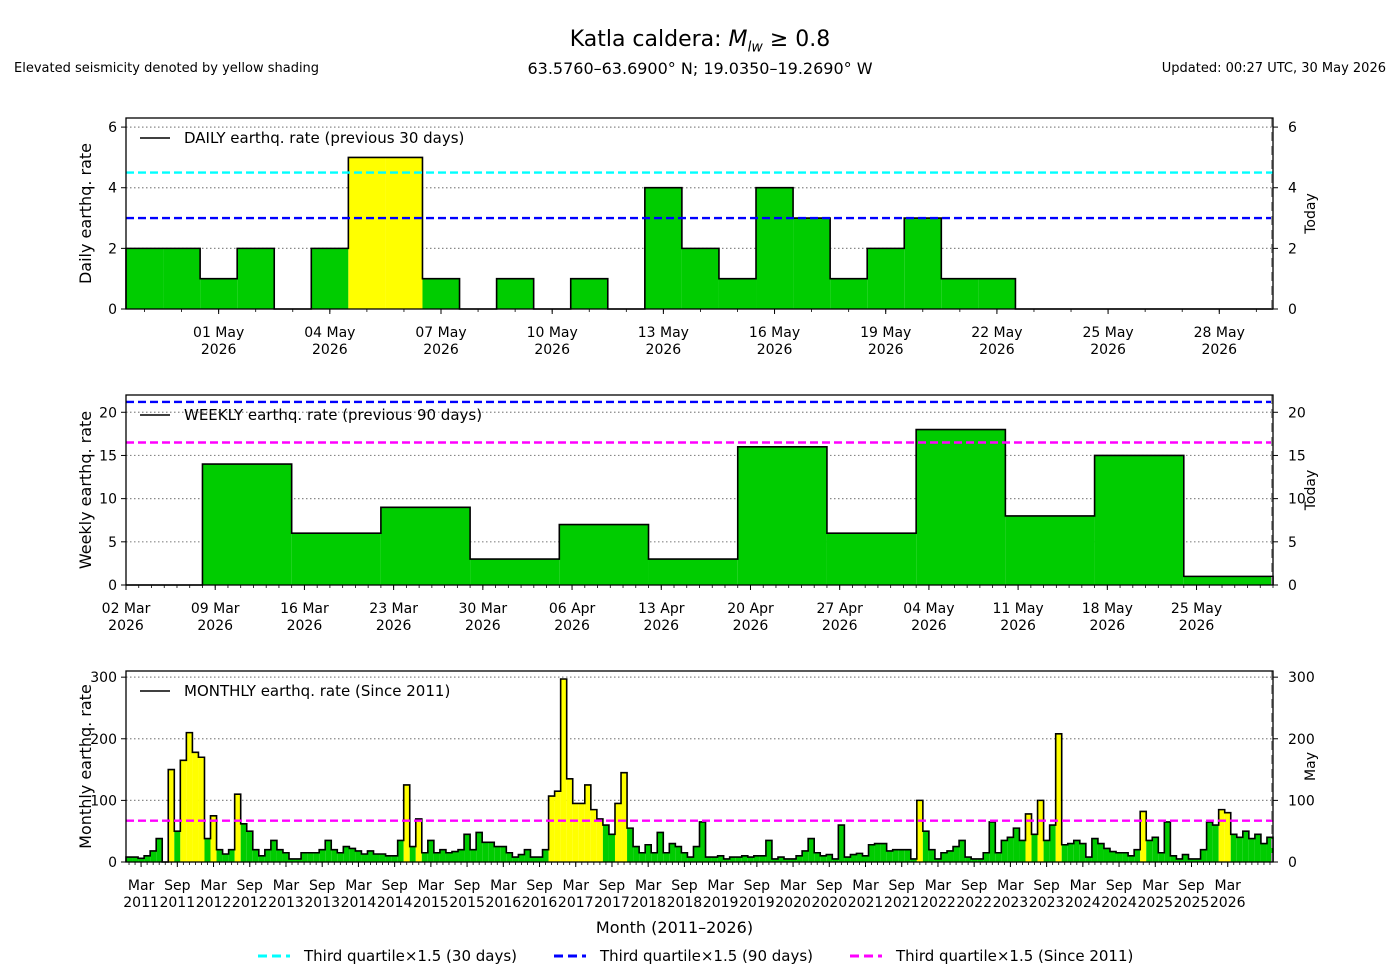 This screenshot has height=980, width=1400. I want to click on x-tick-label-year: 2012, so click(250, 903).